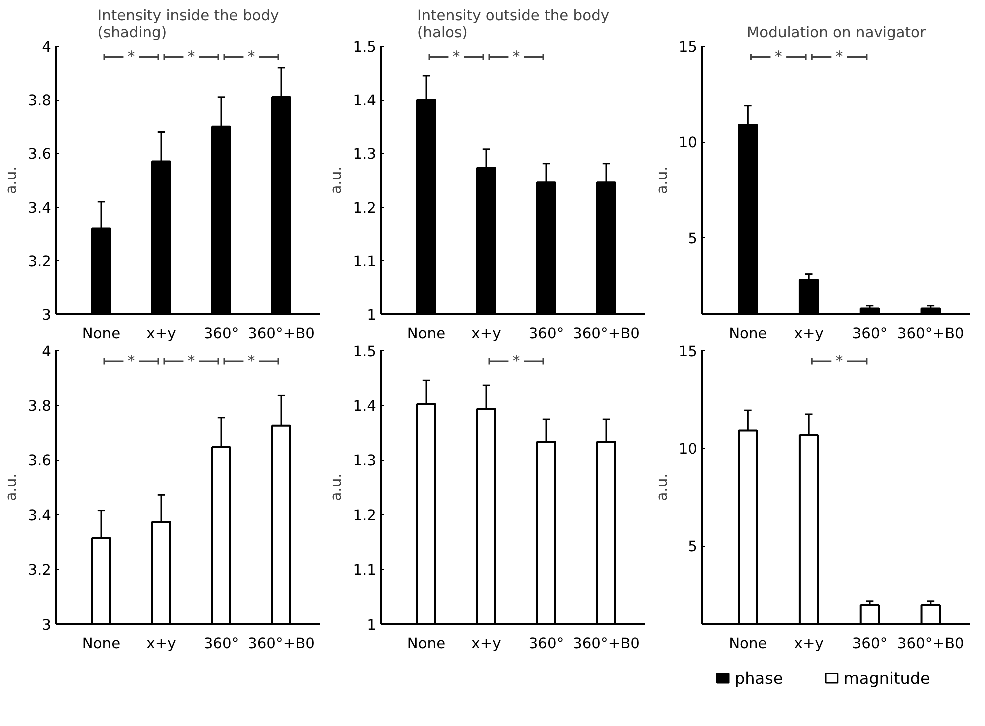 The height and width of the screenshot is (726, 985). Describe the element at coordinates (513, 25) in the screenshot. I see `chart-title: Intensity outside the body (halos)` at that location.